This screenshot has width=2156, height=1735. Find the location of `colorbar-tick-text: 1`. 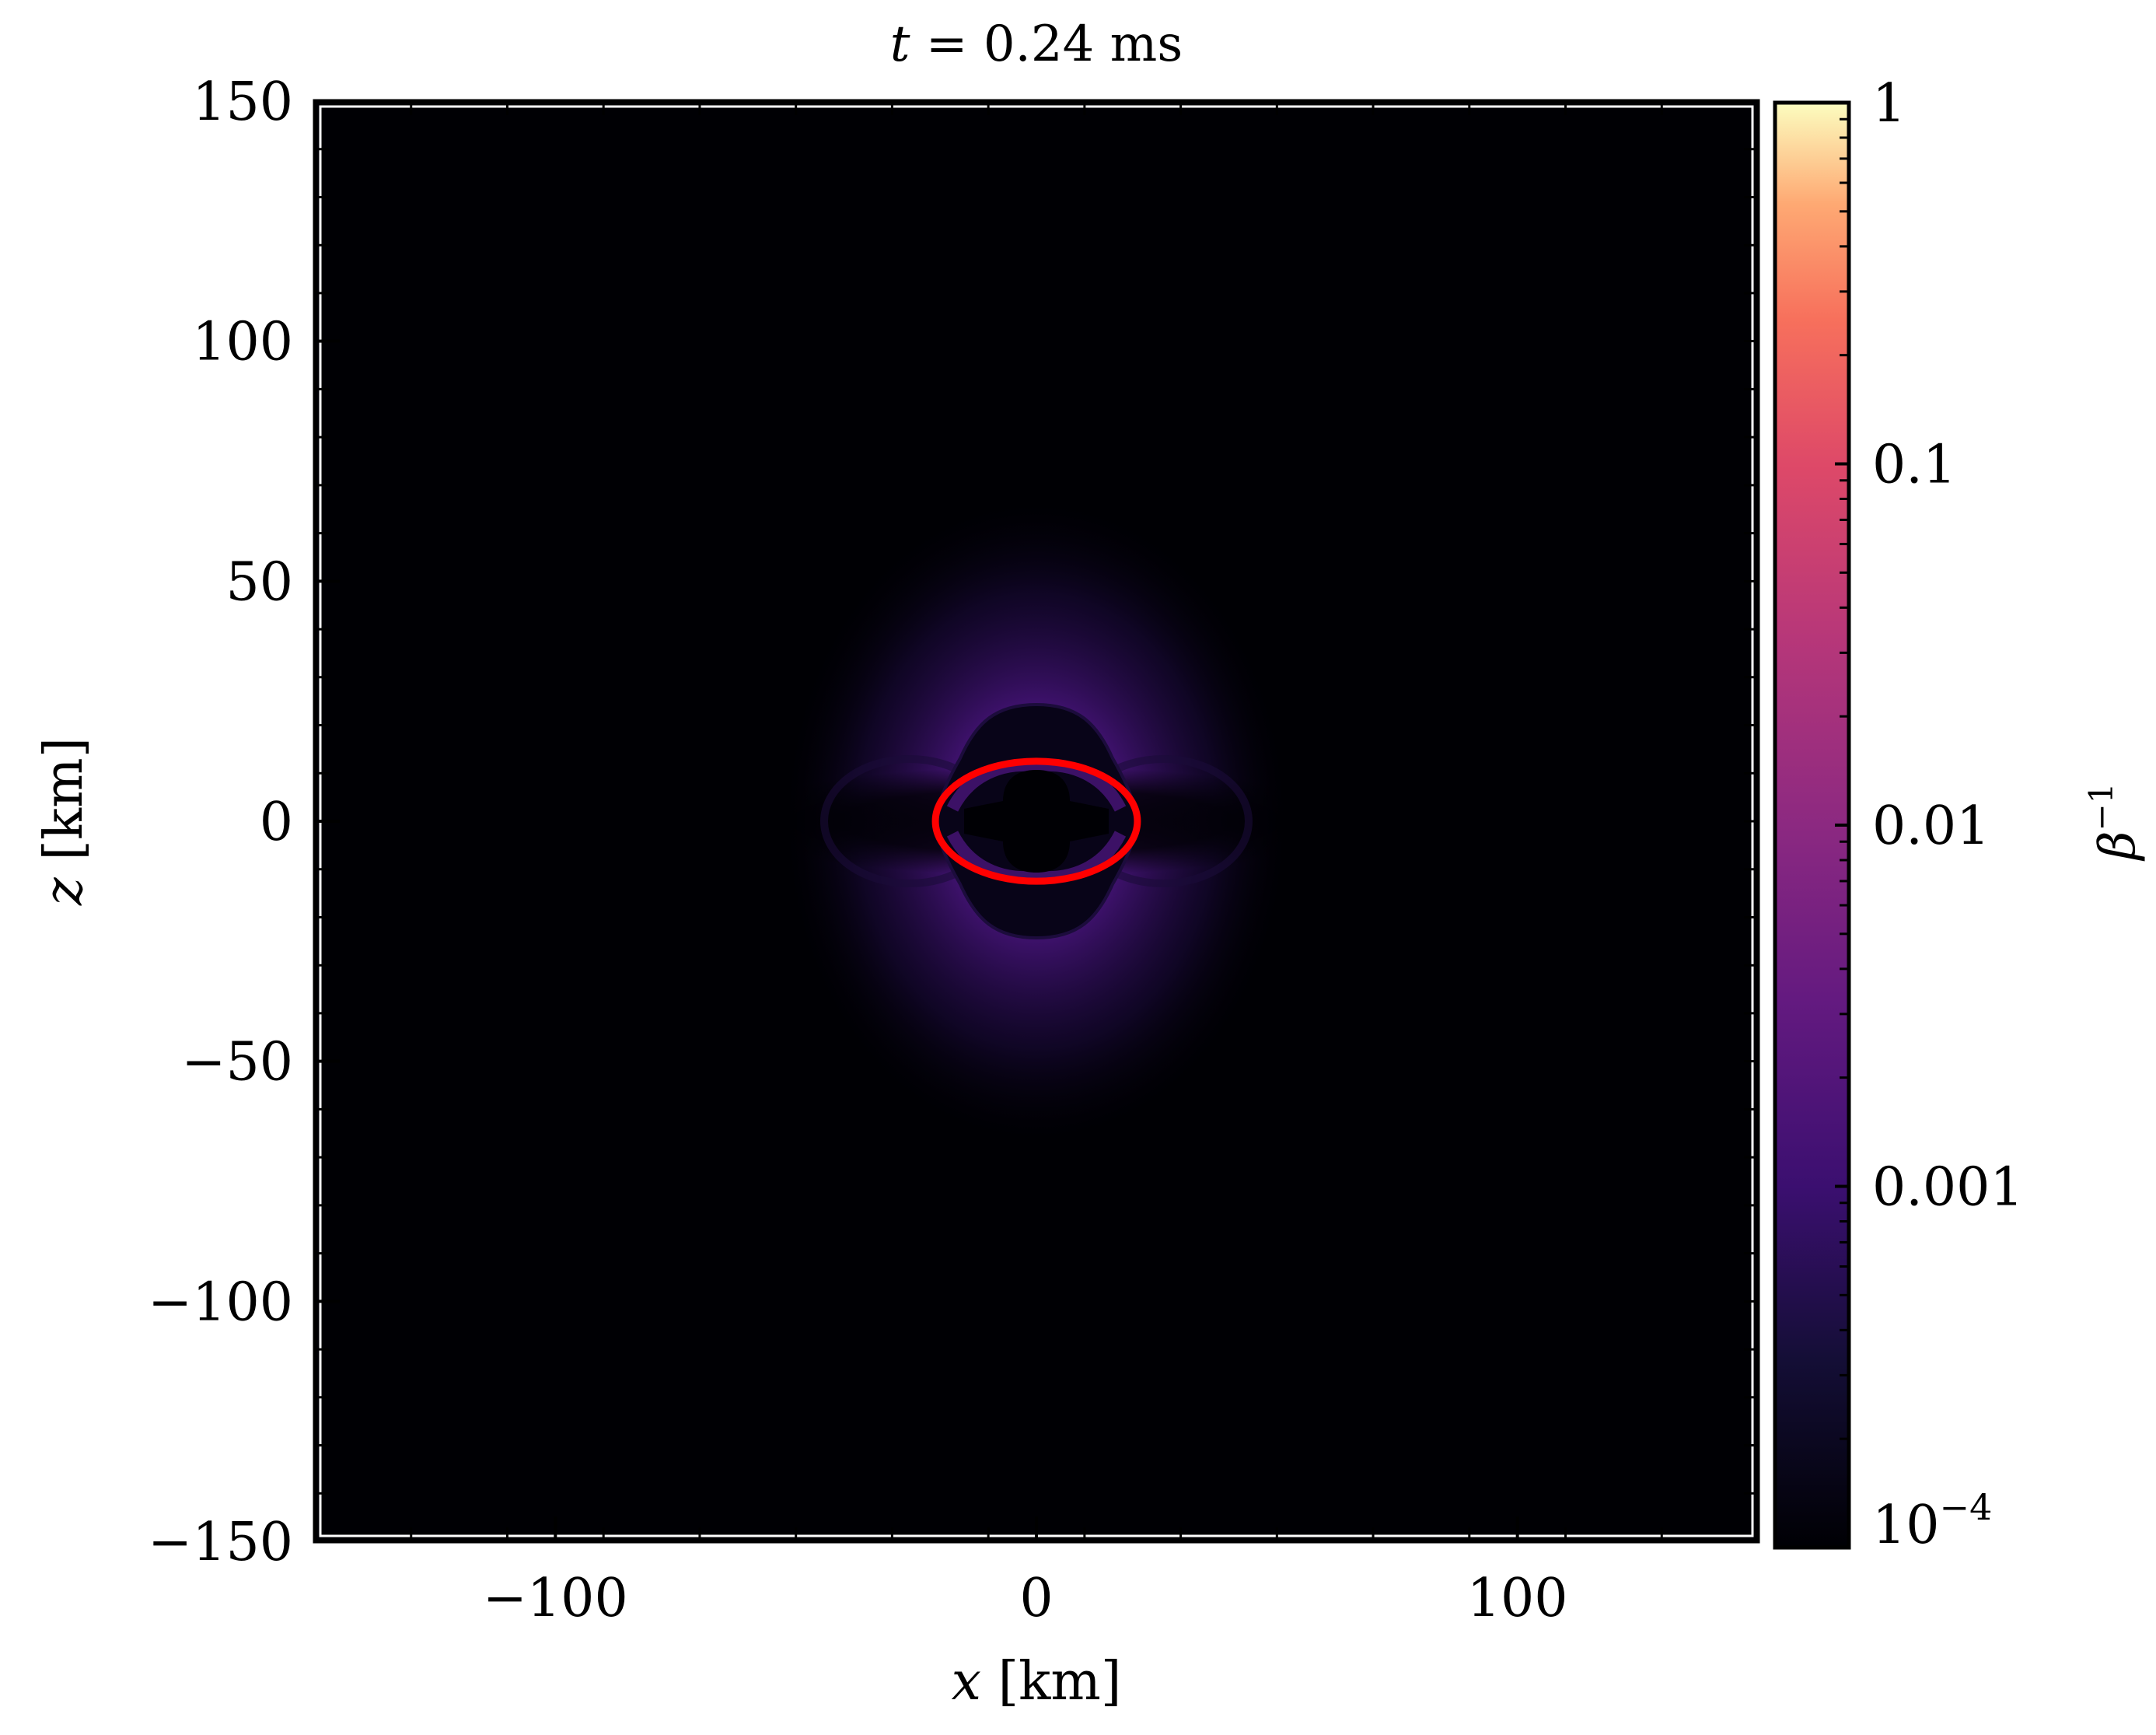

colorbar-tick-text: 1 is located at coordinates (1889, 104).